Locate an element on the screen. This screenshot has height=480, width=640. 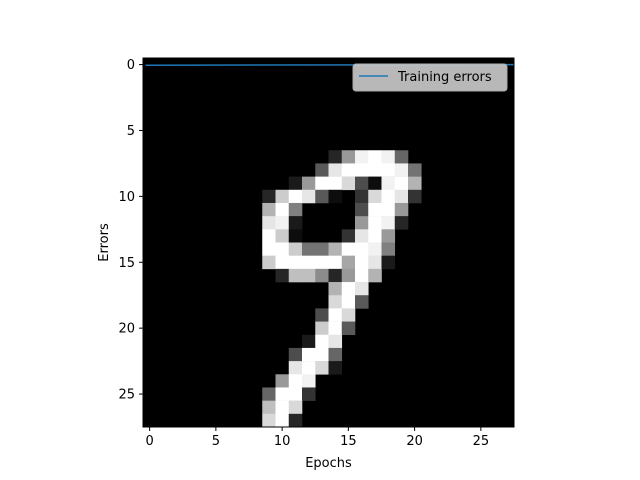
y-tick-label: 15 is located at coordinates (126, 263).